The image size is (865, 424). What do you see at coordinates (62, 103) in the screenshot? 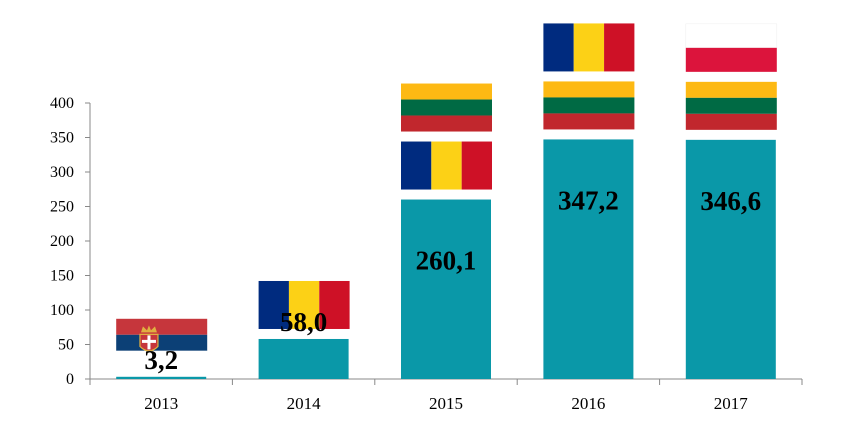
I see `y-tick-label: 400` at bounding box center [62, 103].